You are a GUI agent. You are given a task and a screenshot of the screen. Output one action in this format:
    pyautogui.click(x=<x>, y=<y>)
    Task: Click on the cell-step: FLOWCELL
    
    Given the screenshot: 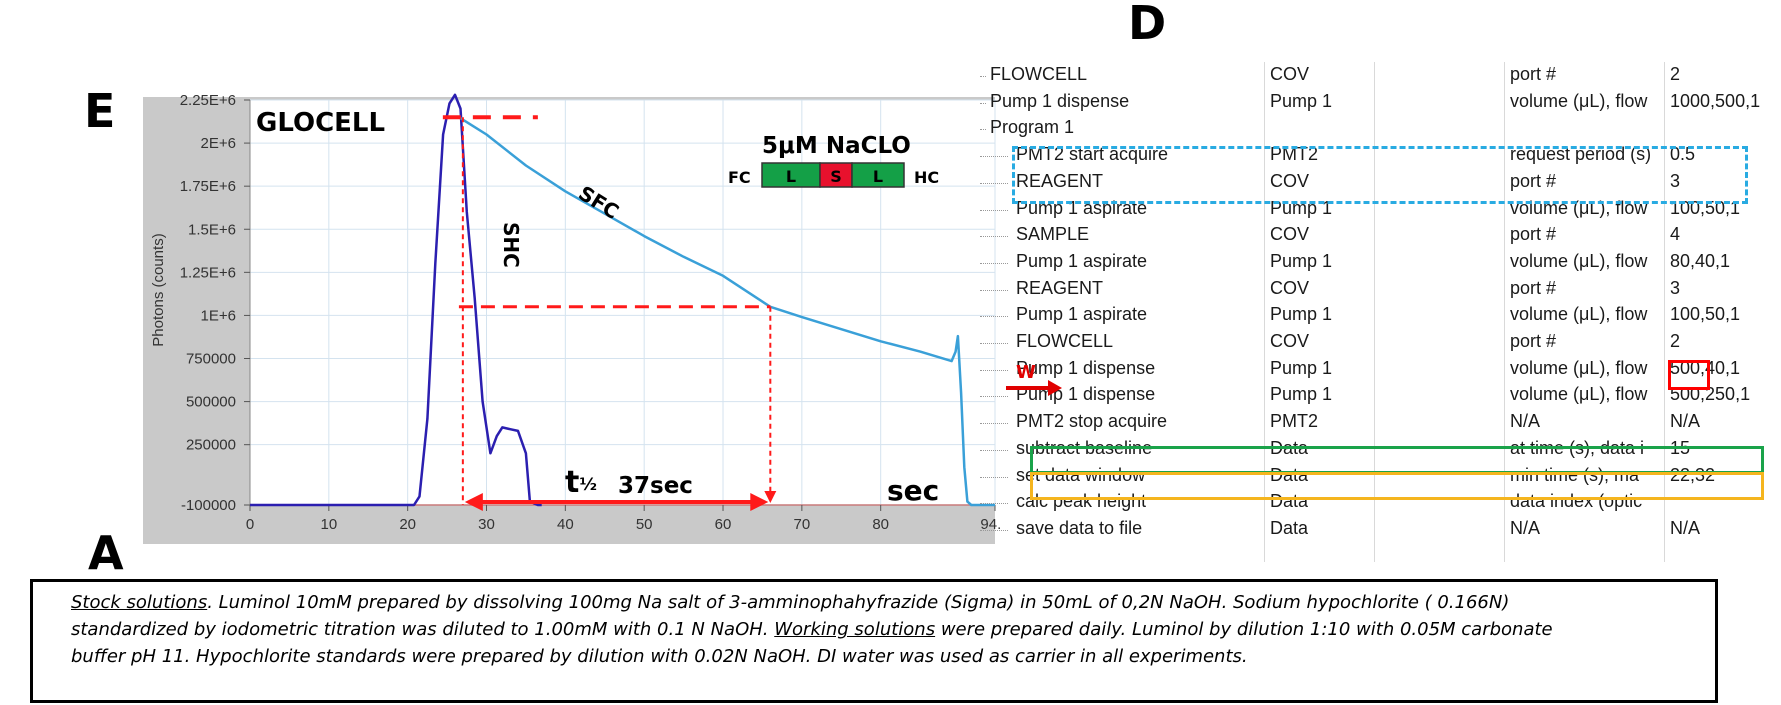 What is the action you would take?
    pyautogui.click(x=1039, y=74)
    